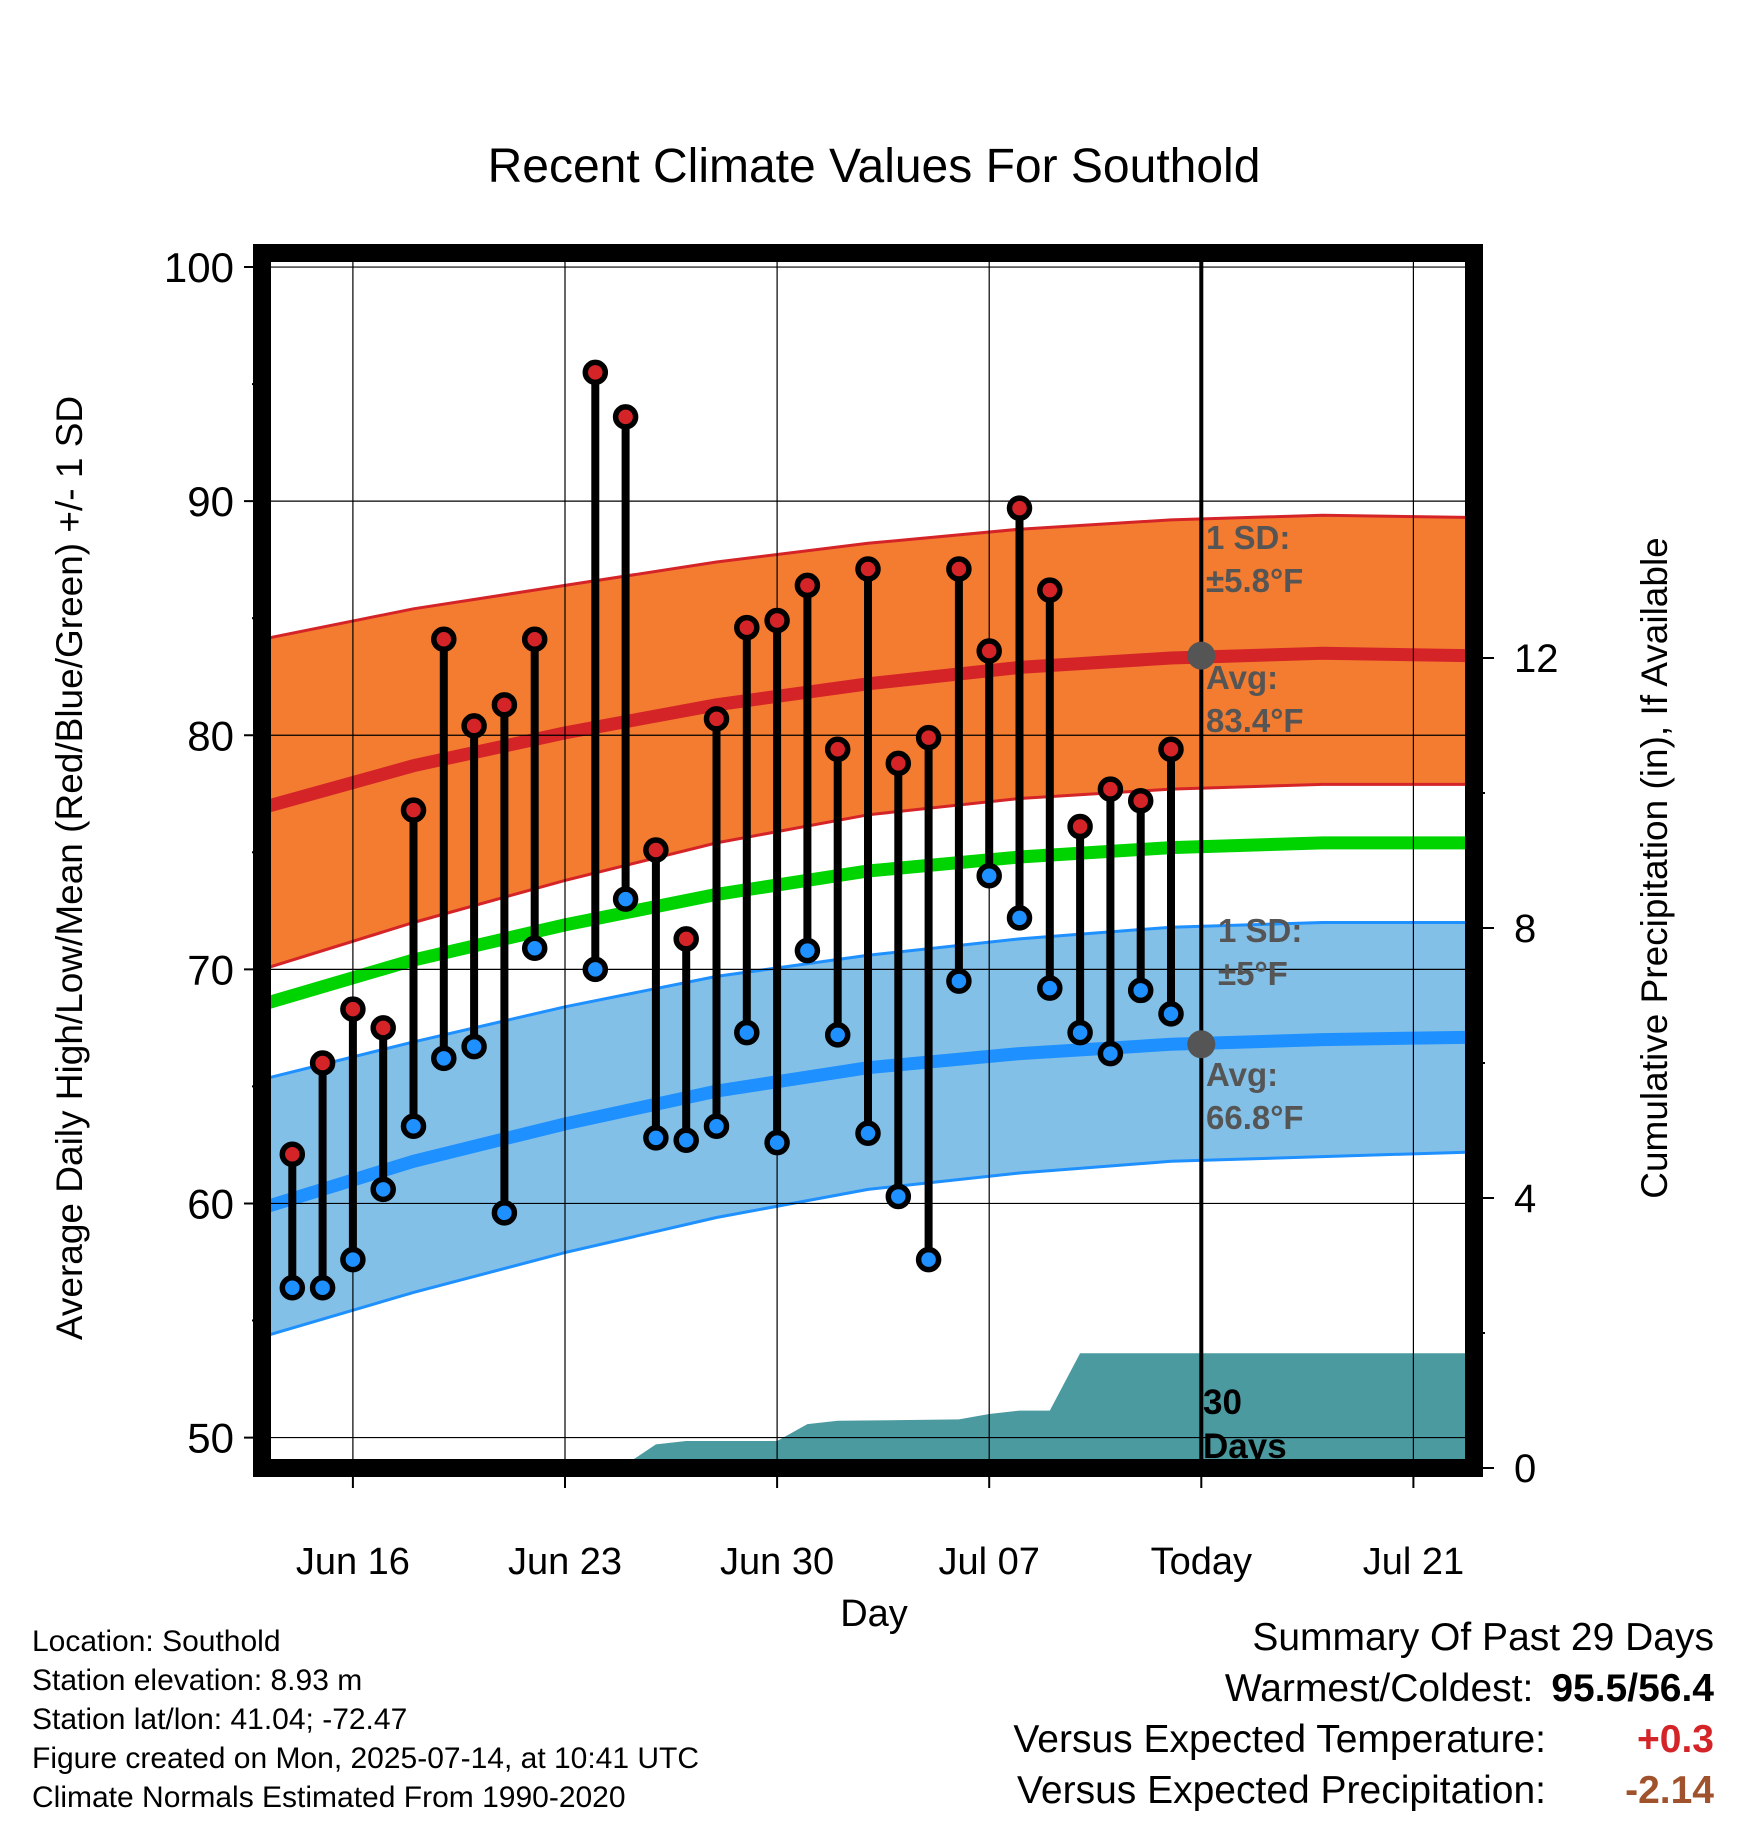  Describe the element at coordinates (1201, 1562) in the screenshot. I see `x-tick-label: Today` at that location.